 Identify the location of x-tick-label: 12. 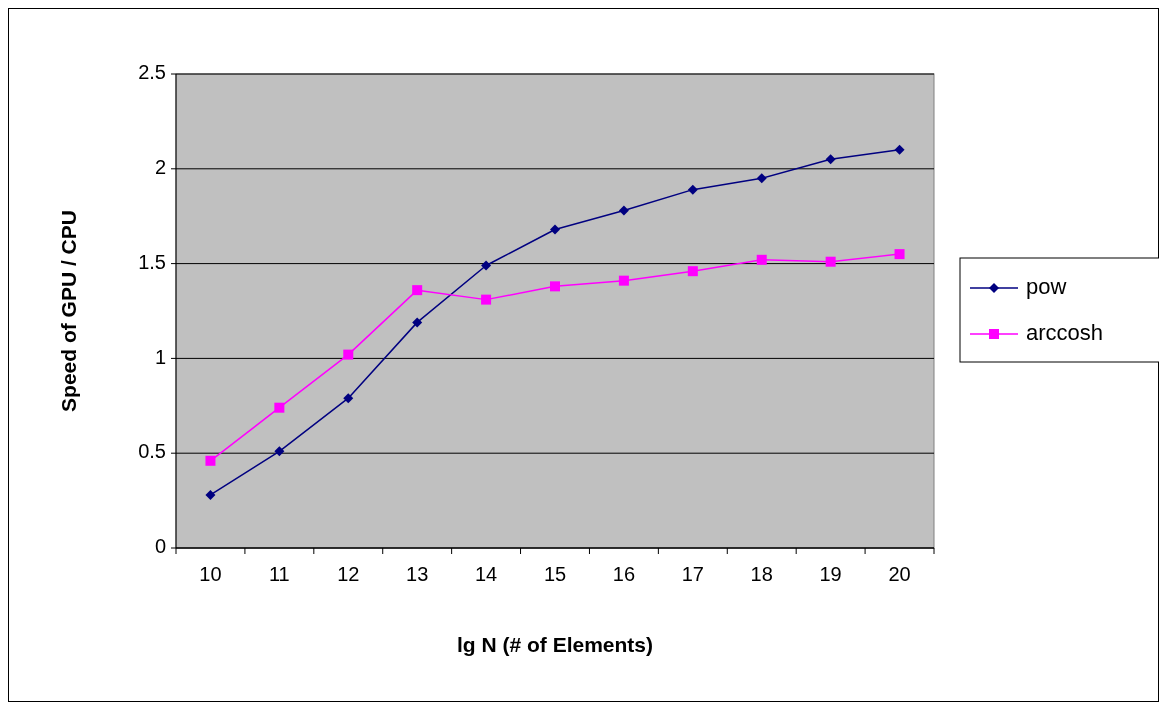
(348, 574).